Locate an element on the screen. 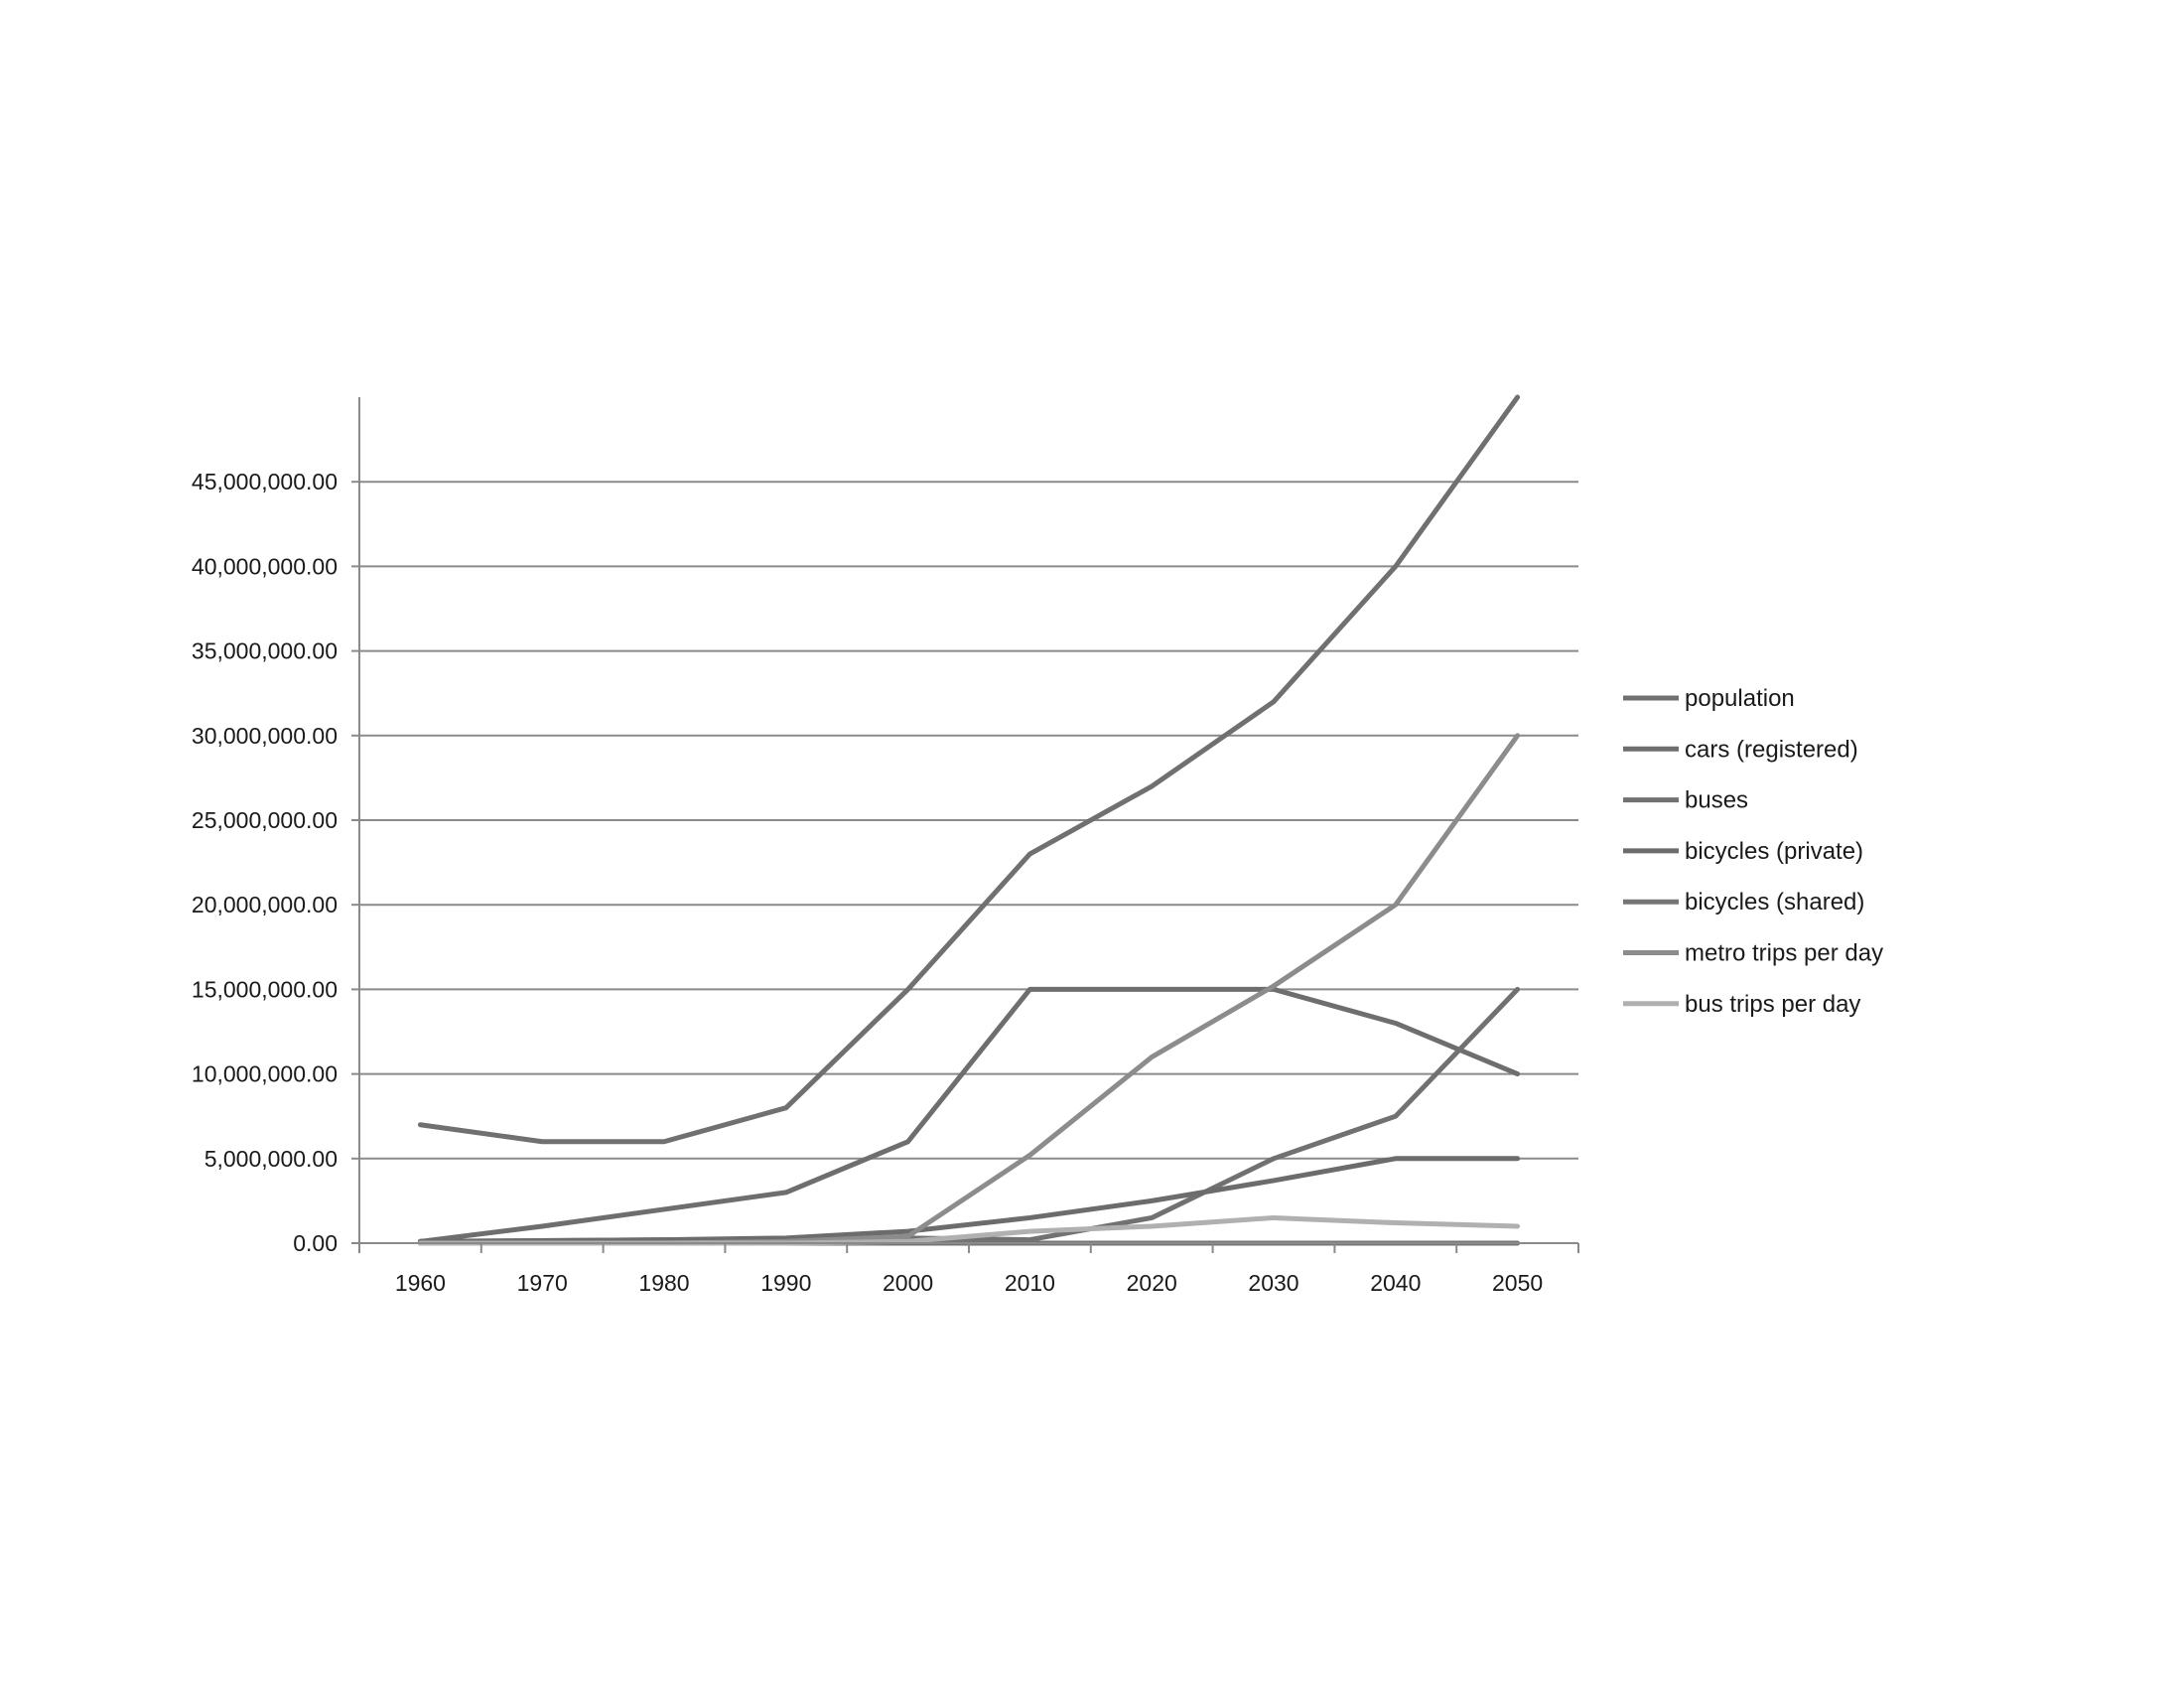  legend-label: cars (registered) is located at coordinates (1771, 749).